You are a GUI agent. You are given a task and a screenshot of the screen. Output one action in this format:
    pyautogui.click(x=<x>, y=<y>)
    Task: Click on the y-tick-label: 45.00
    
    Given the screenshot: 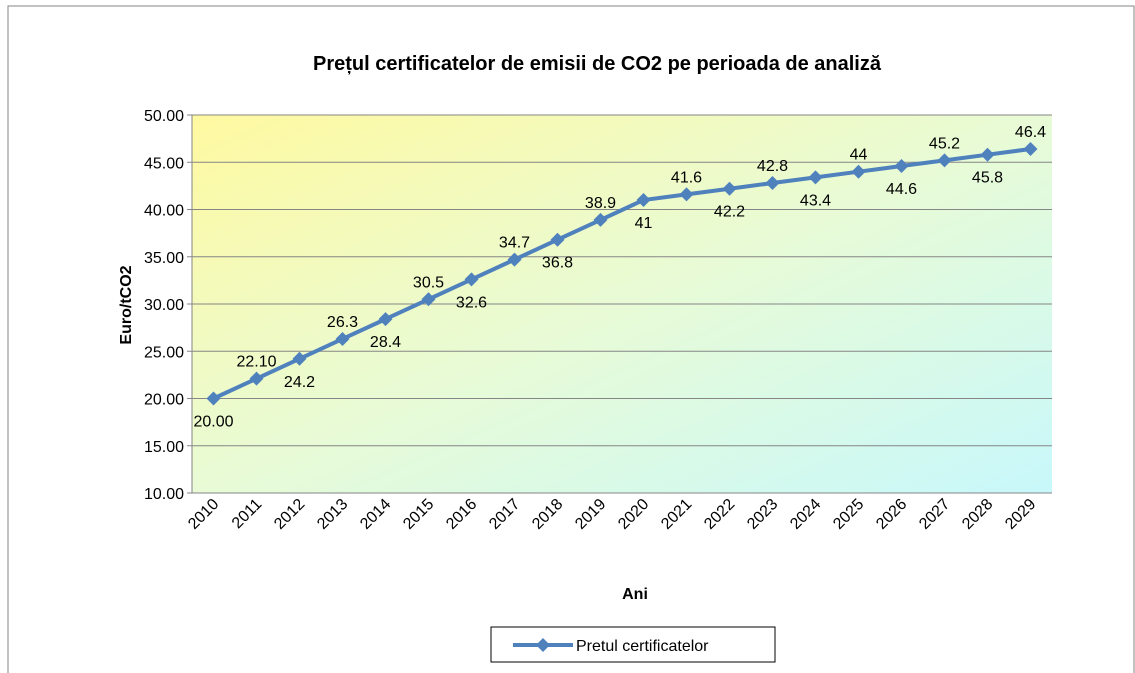 What is the action you would take?
    pyautogui.click(x=164, y=163)
    